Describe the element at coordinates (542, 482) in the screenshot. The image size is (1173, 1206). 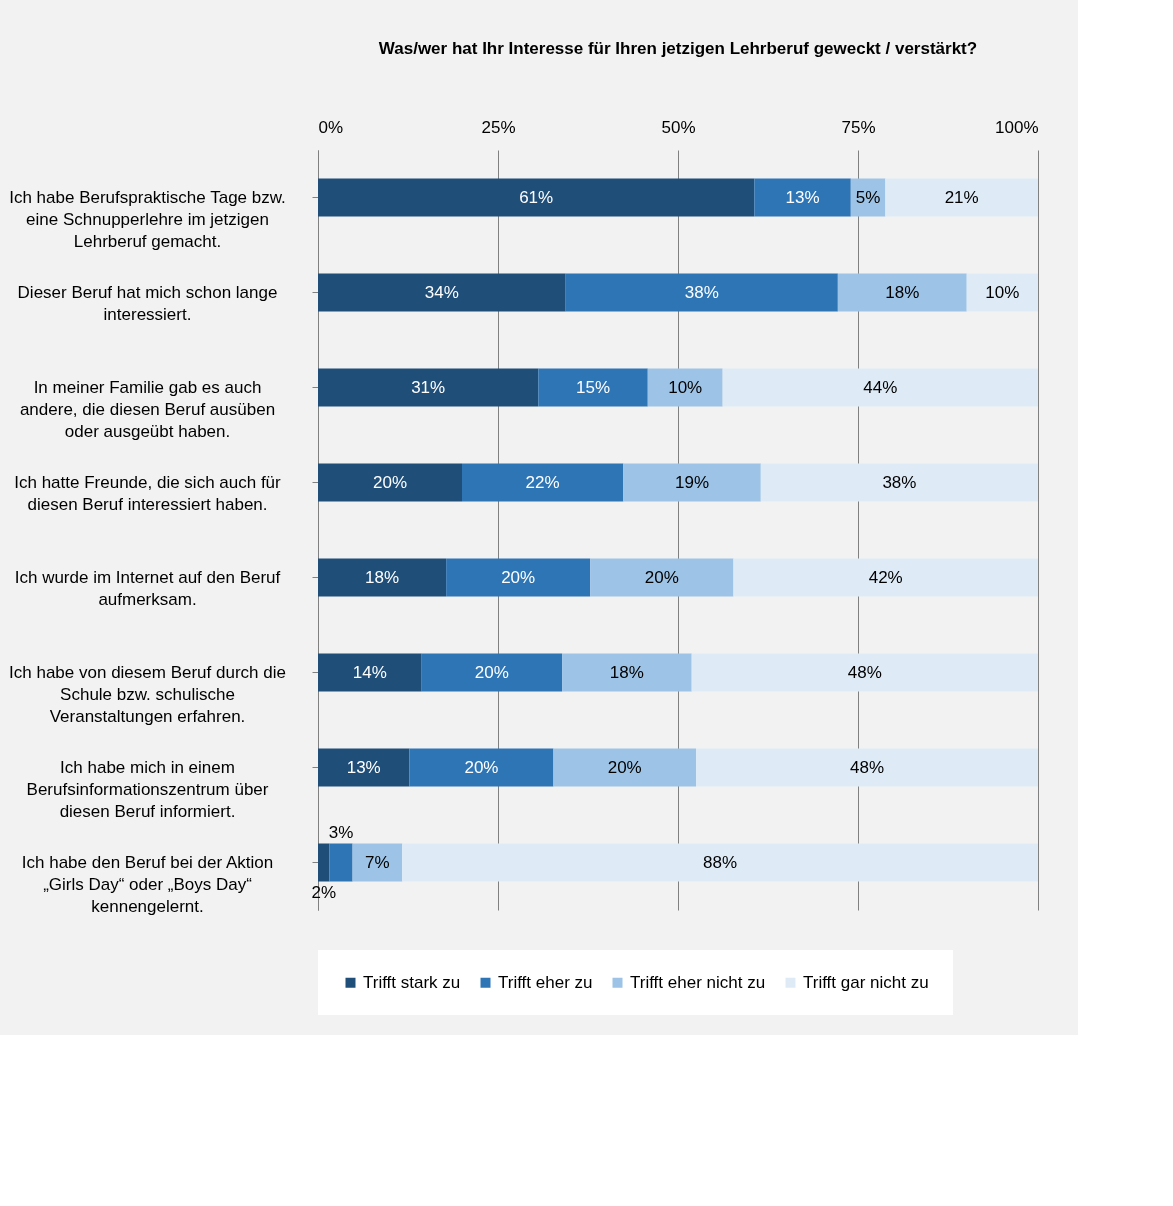
I see `data-label: 22%` at that location.